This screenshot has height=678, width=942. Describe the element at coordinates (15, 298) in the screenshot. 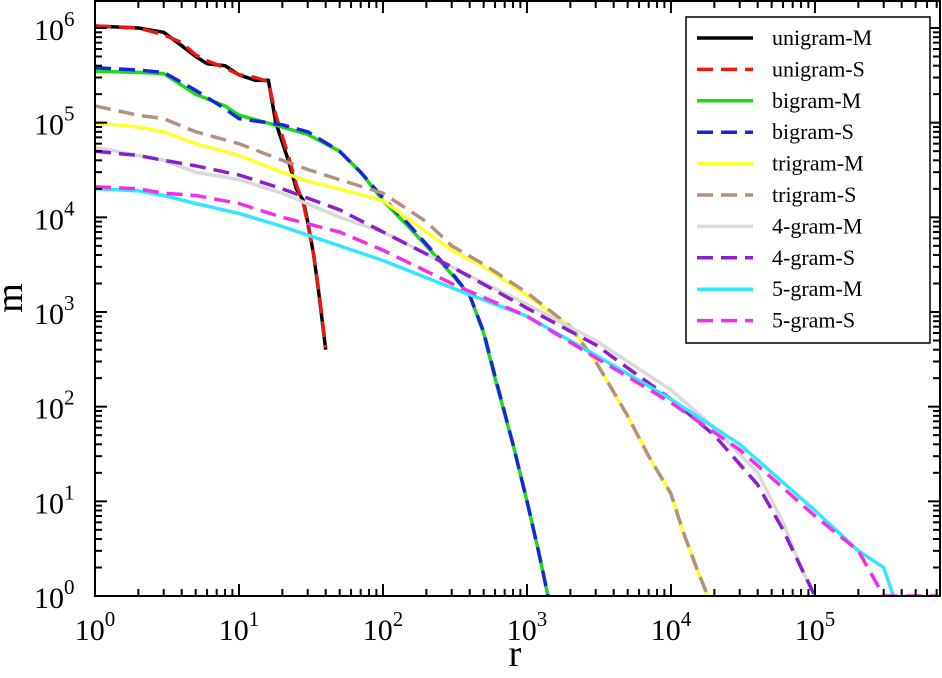

I see `y-axis-title: m` at that location.